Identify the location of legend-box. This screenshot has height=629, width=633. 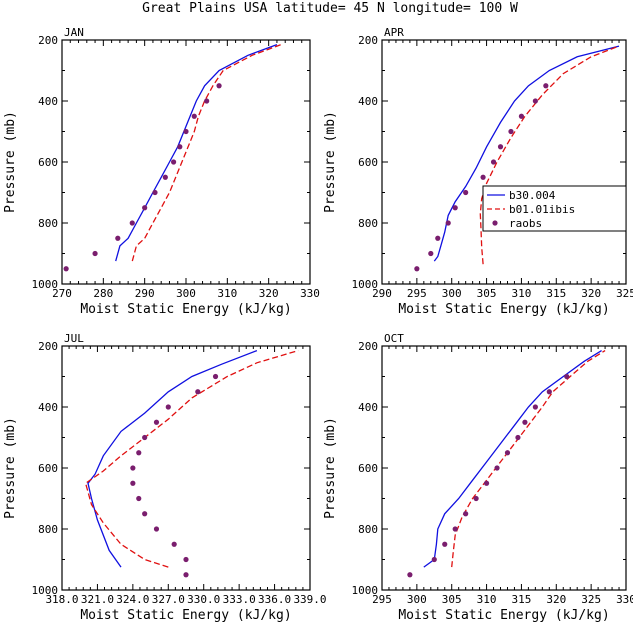
(554, 208).